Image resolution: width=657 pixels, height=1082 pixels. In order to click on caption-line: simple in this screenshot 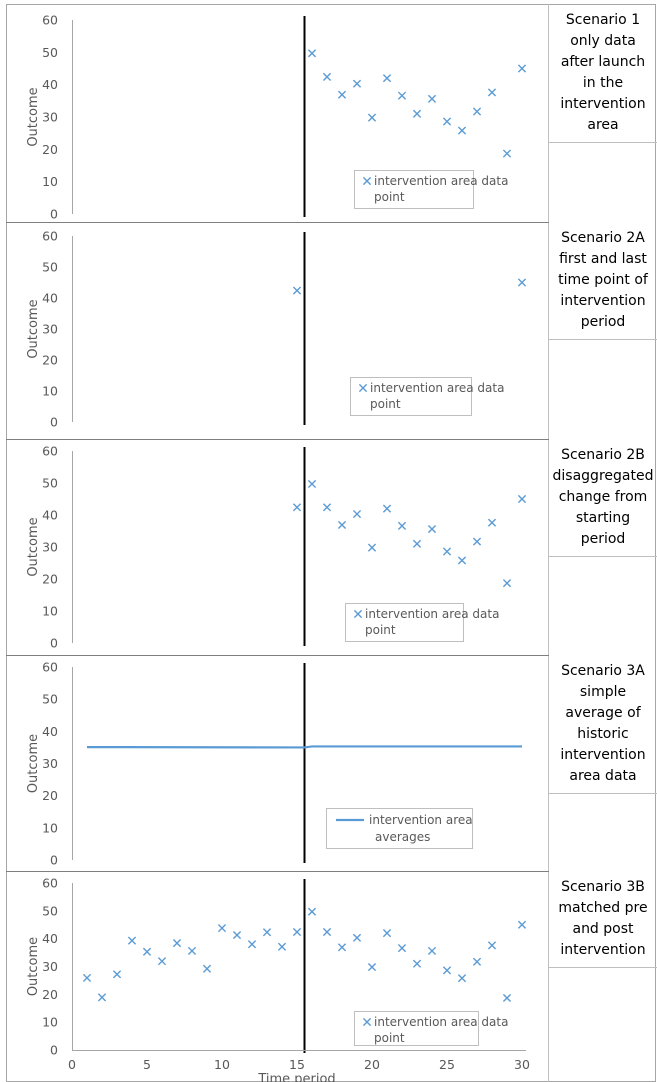, I will do `click(603, 692)`.